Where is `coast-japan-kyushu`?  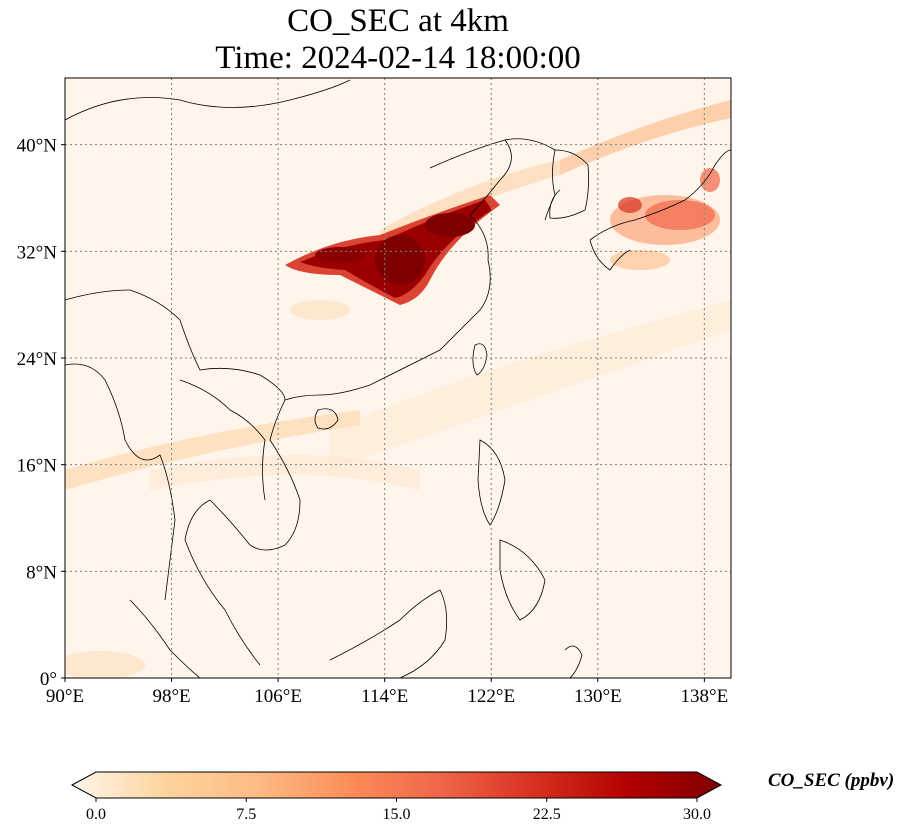
coast-japan-kyushu is located at coordinates (610, 255).